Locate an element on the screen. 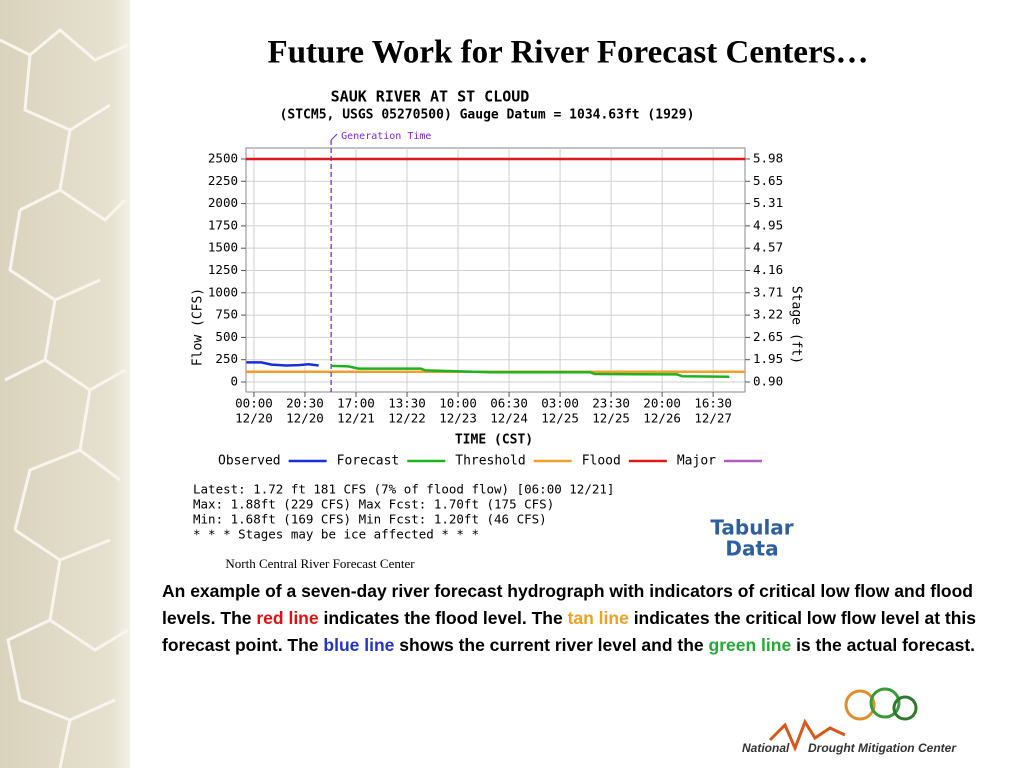 The height and width of the screenshot is (768, 1024). y2-tick-label: 2.65 is located at coordinates (768, 336).